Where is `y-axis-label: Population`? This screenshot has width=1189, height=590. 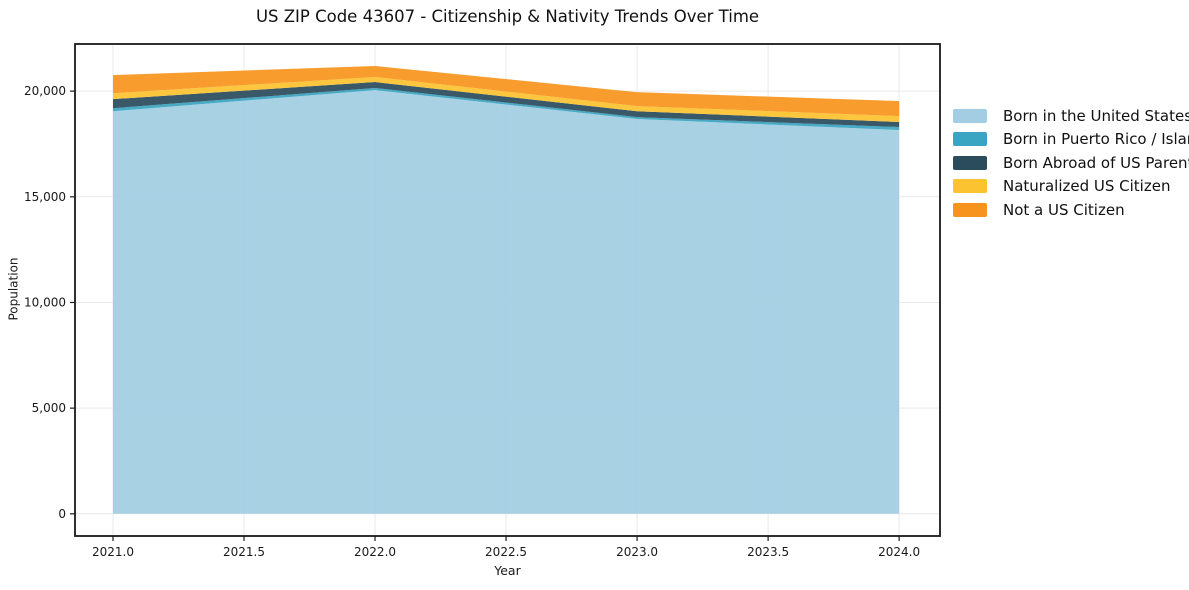
y-axis-label: Population is located at coordinates (14, 289).